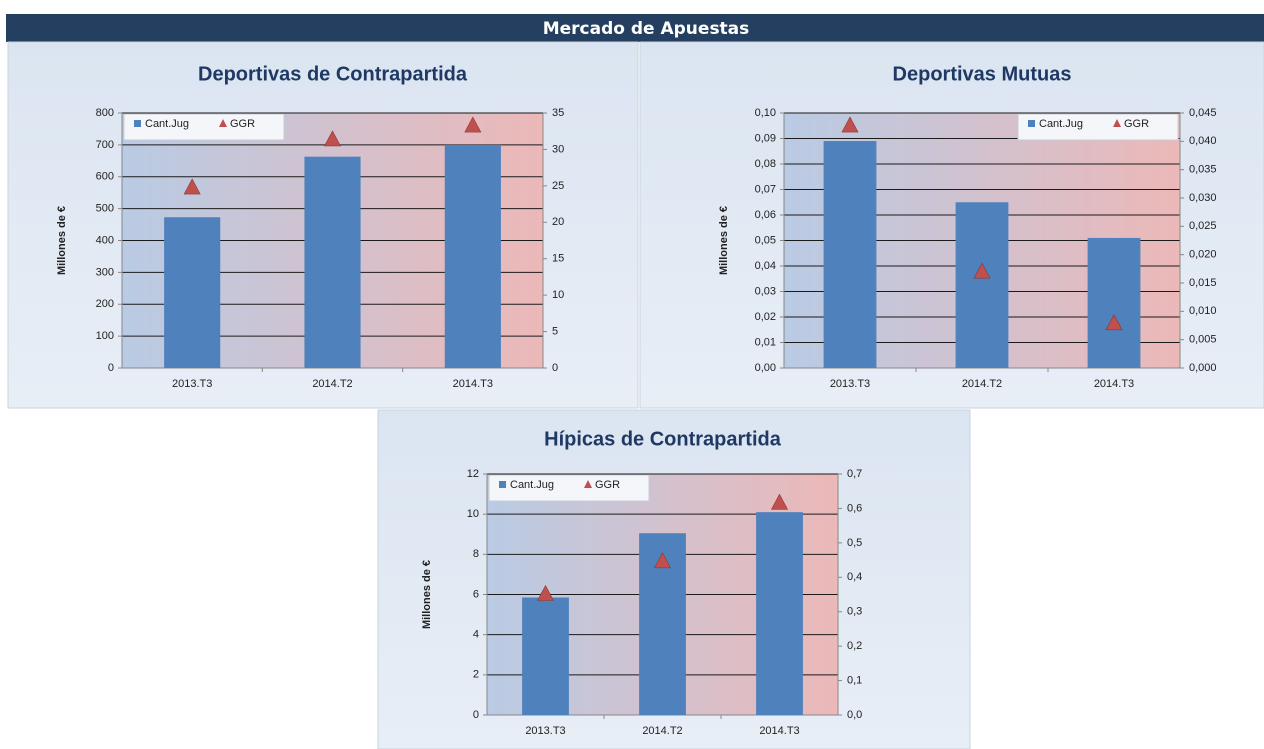  What do you see at coordinates (854, 715) in the screenshot?
I see `y2-tick-label: 0,0` at bounding box center [854, 715].